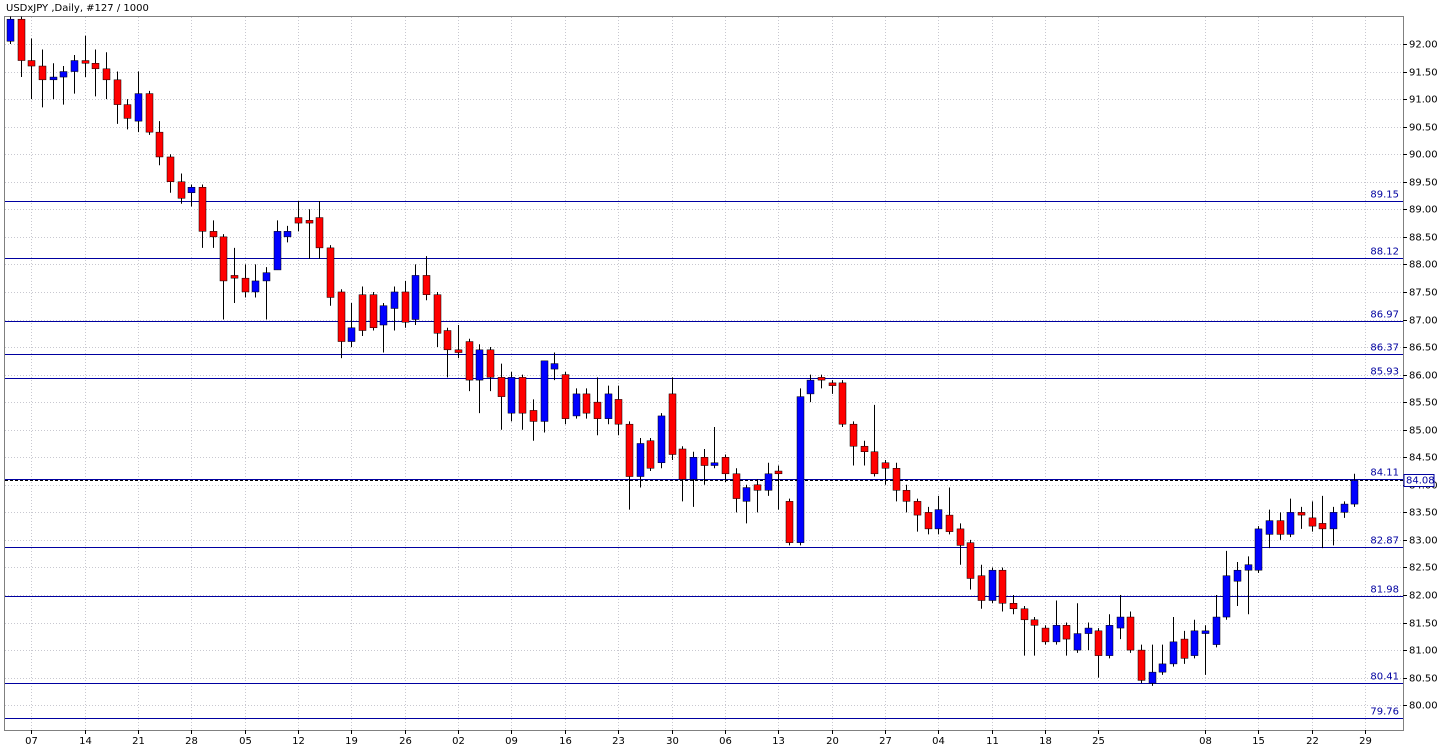 The image size is (1440, 754). What do you see at coordinates (351, 741) in the screenshot?
I see `x-tick-label: 19` at bounding box center [351, 741].